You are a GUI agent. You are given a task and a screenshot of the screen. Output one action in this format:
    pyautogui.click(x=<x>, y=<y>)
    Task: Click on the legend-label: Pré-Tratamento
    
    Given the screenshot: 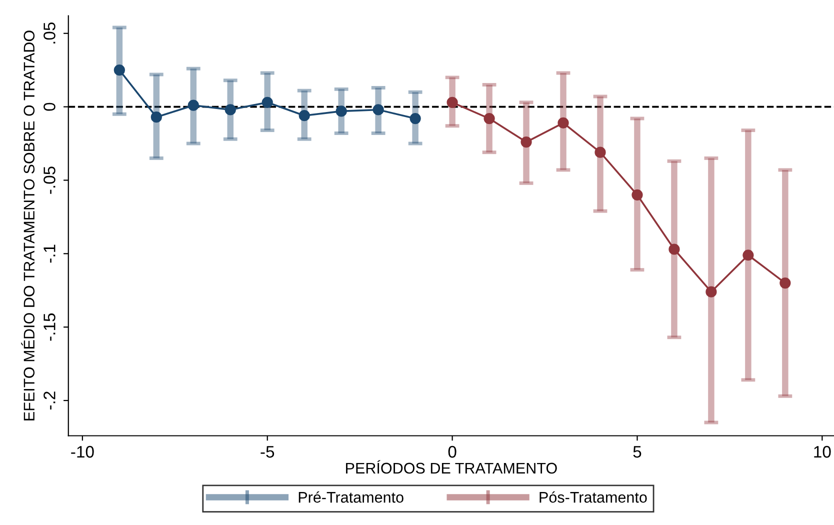 What is the action you would take?
    pyautogui.click(x=351, y=497)
    